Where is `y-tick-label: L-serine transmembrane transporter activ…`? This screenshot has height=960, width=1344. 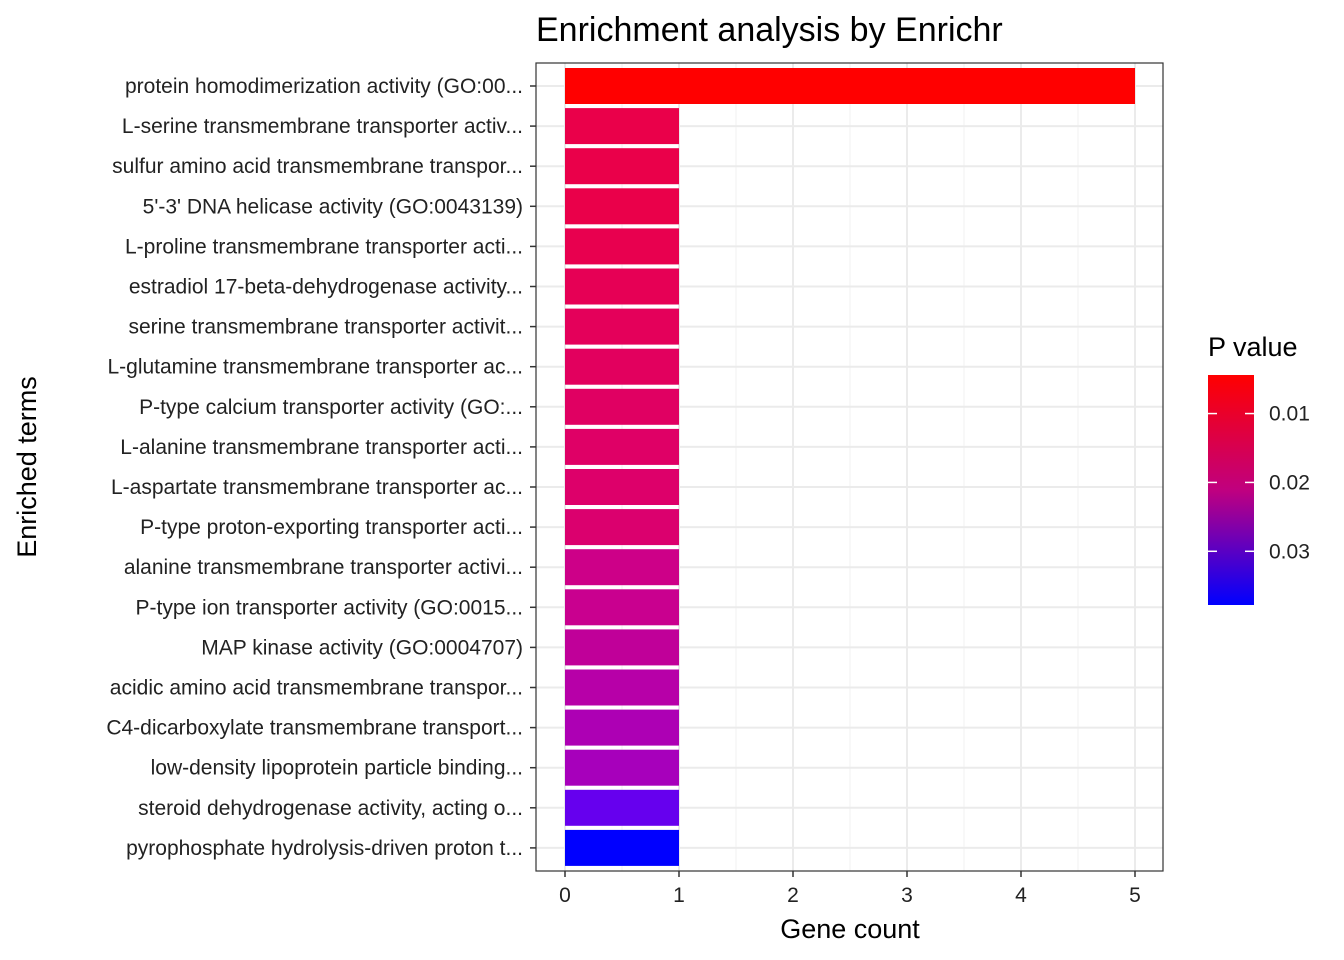 y-tick-label: L-serine transmembrane transporter activ… is located at coordinates (322, 126).